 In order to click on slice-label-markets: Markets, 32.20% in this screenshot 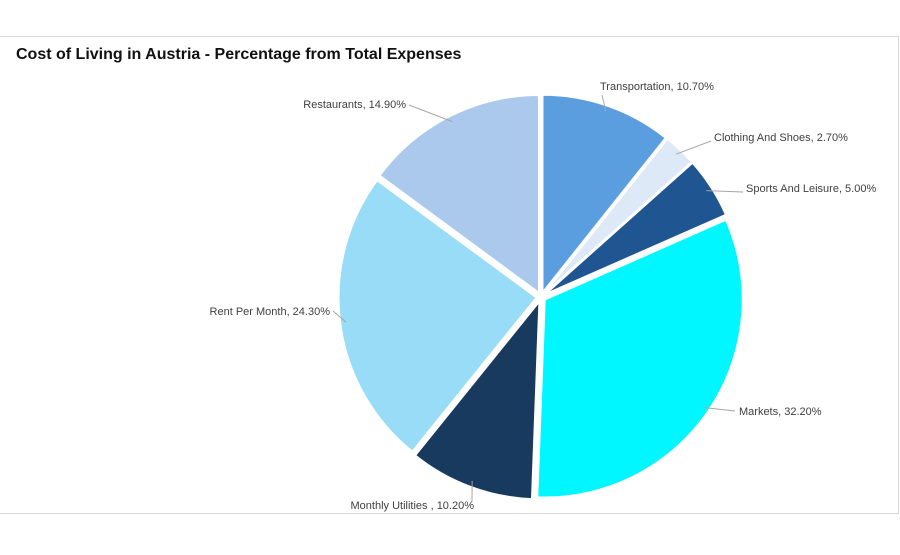, I will do `click(780, 412)`.